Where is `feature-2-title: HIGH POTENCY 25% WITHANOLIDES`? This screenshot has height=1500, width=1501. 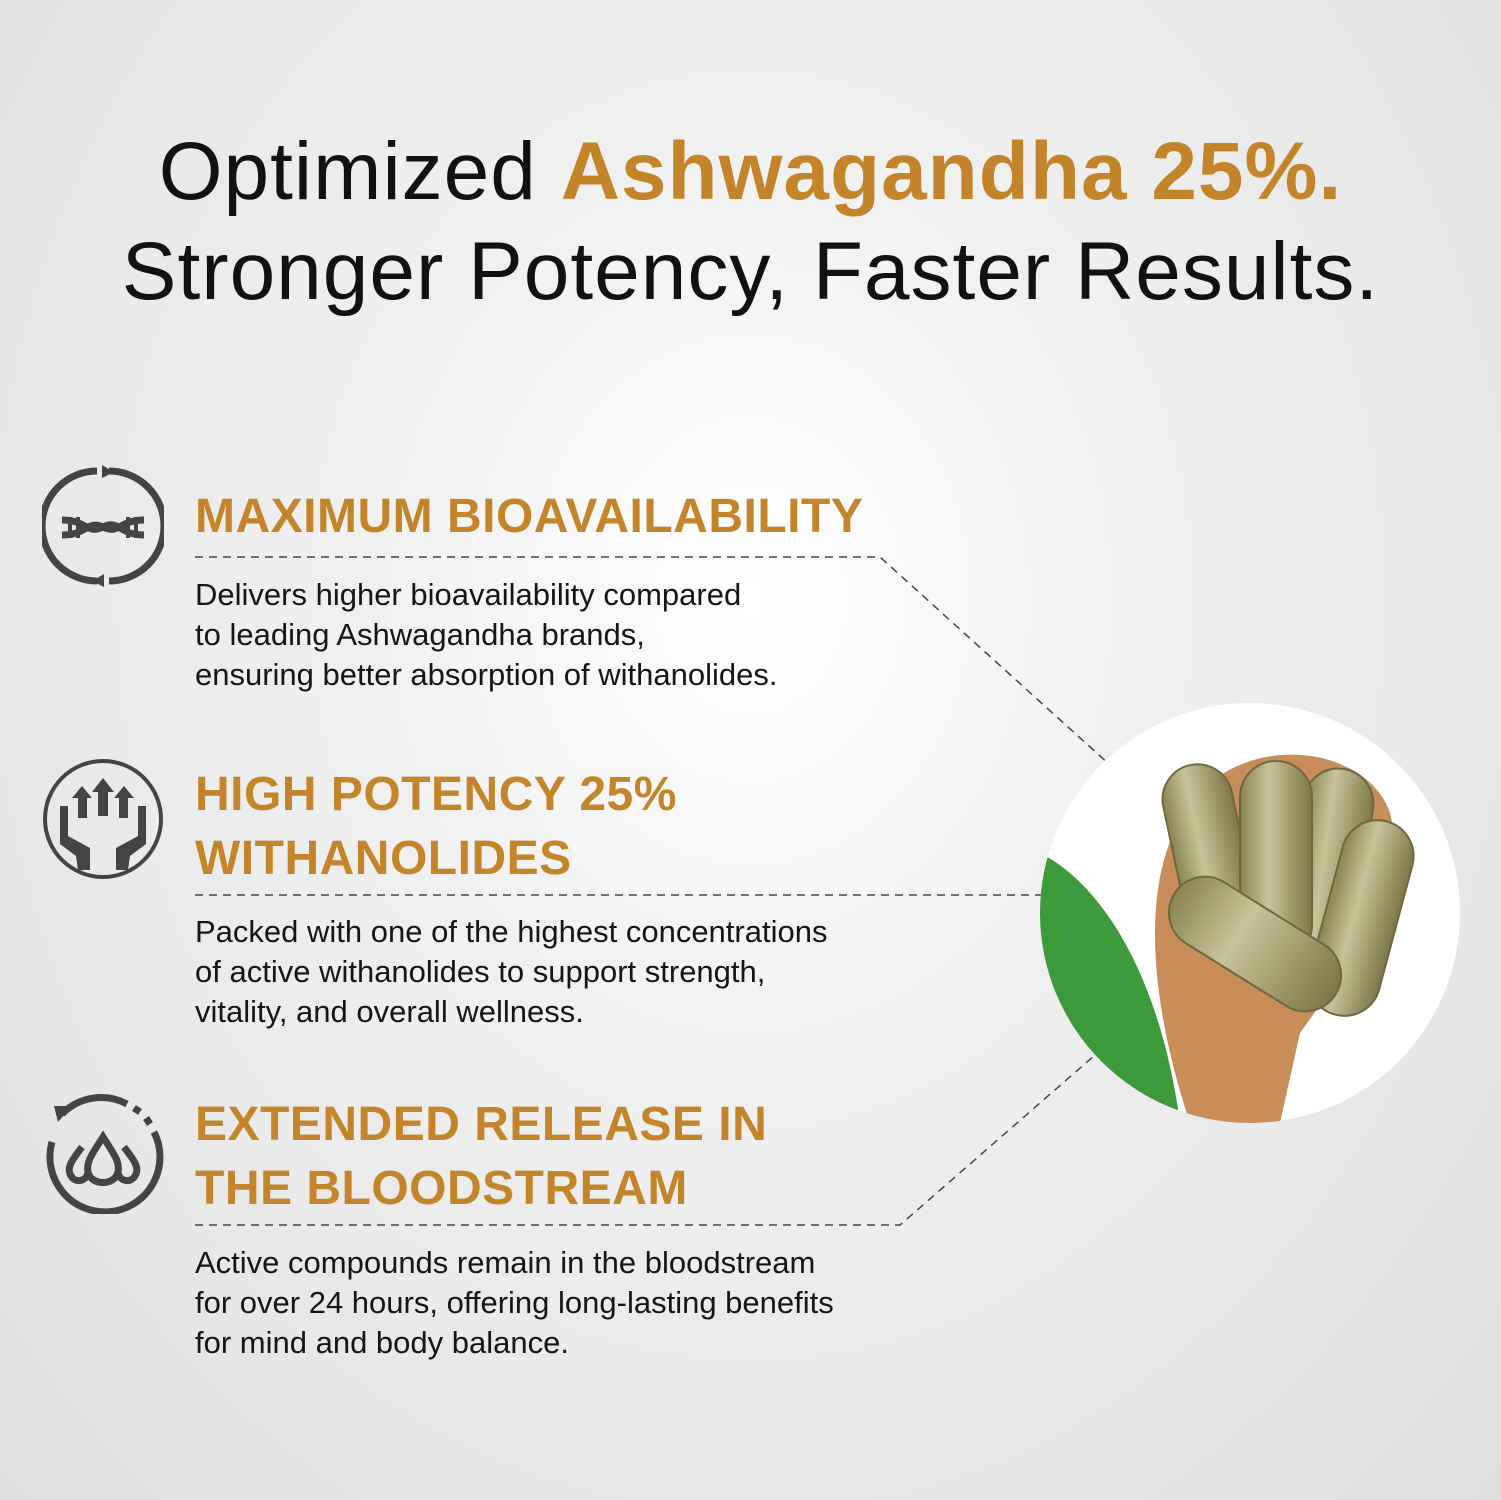 feature-2-title: HIGH POTENCY 25% WITHANOLIDES is located at coordinates (436, 827).